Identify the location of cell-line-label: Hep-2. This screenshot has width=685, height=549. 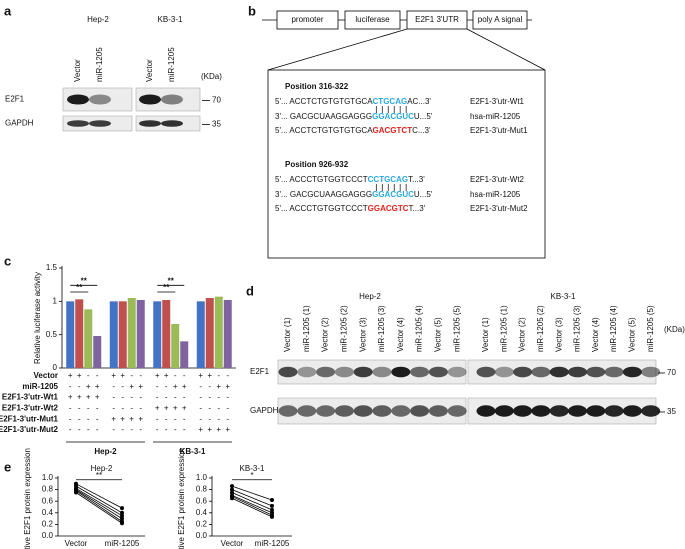
(370, 296).